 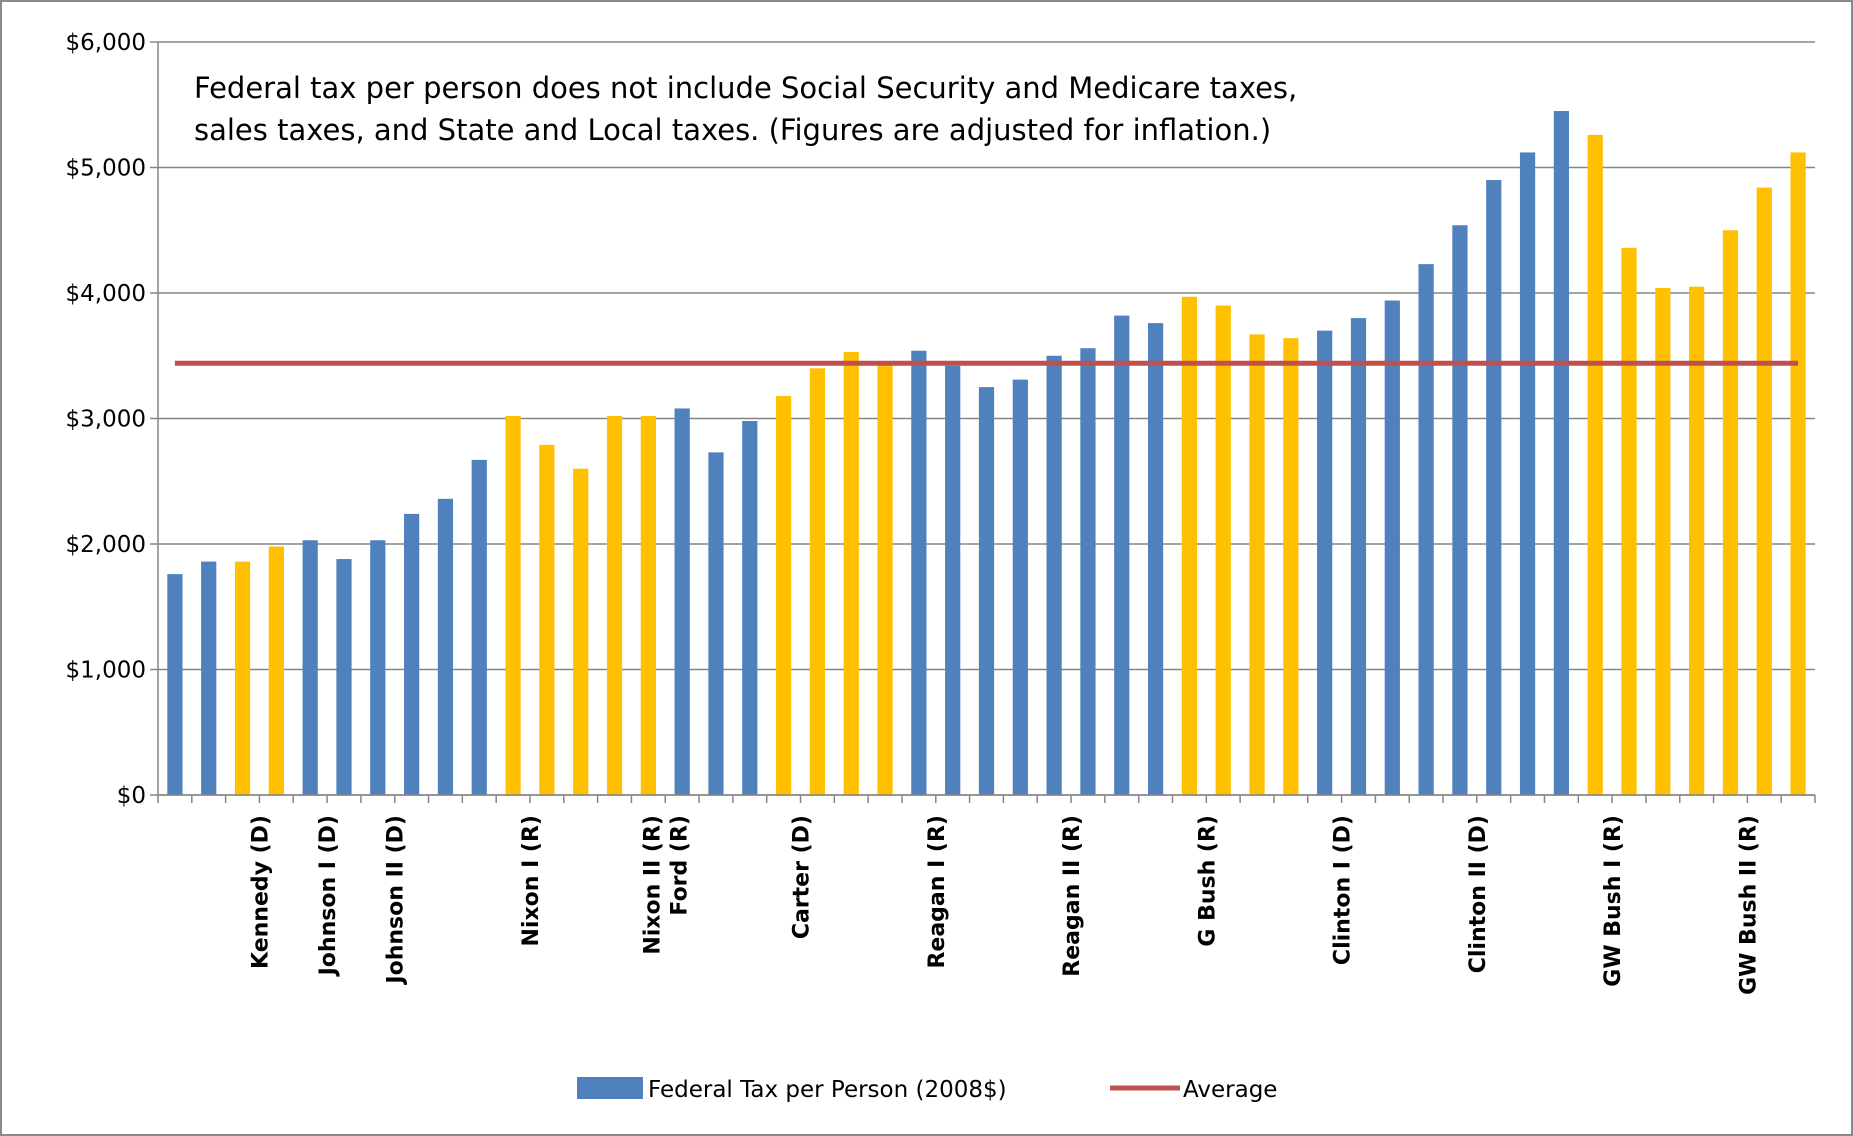 I want to click on category-label: Nixon II (R), so click(x=653, y=885).